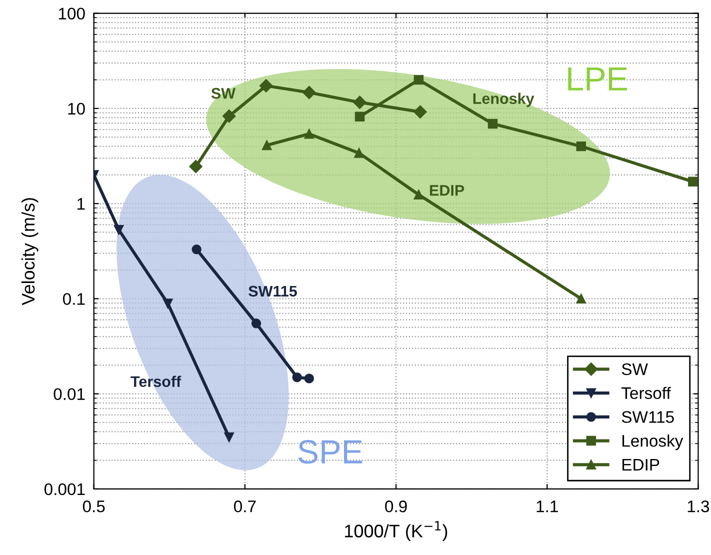 This screenshot has width=711, height=555. I want to click on annotation: SPE, so click(330, 452).